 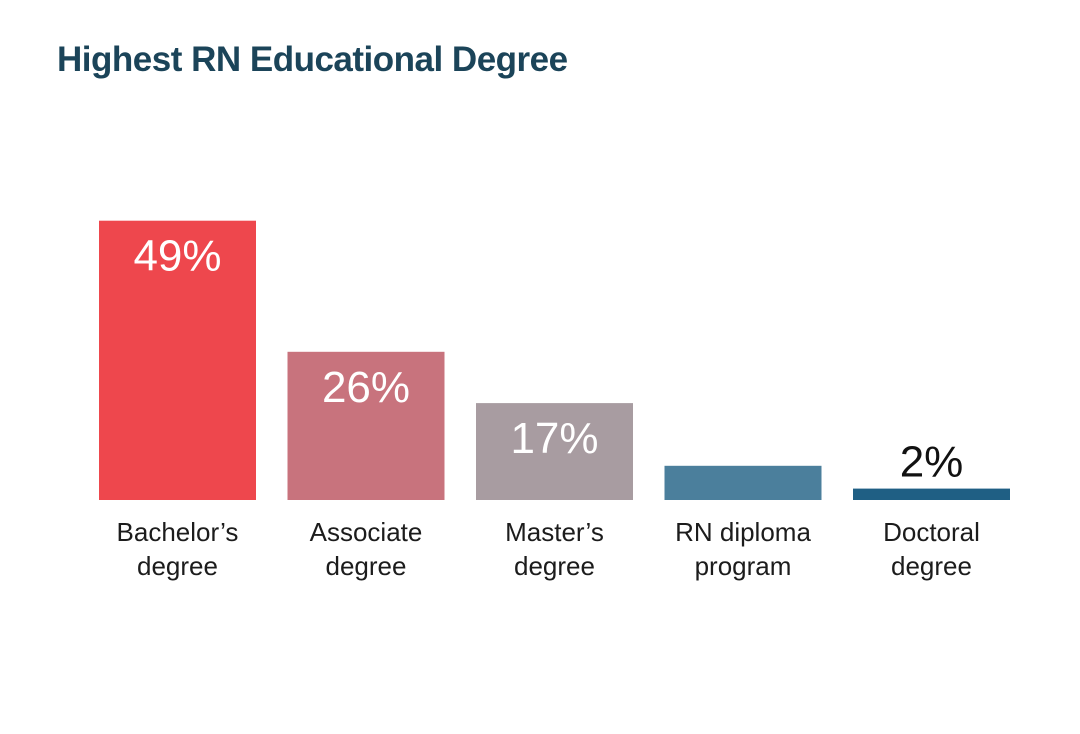 I want to click on bar-value-label: 26%, so click(x=366, y=387).